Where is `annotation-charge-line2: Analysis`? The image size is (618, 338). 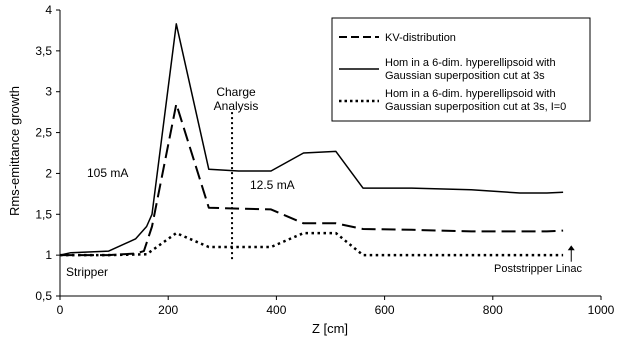 annotation-charge-line2: Analysis is located at coordinates (236, 106).